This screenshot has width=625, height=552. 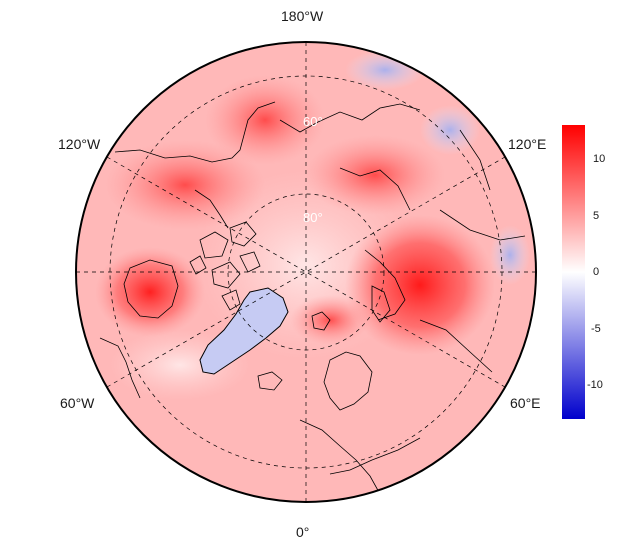 What do you see at coordinates (303, 532) in the screenshot?
I see `lon-label-bottom: 0°` at bounding box center [303, 532].